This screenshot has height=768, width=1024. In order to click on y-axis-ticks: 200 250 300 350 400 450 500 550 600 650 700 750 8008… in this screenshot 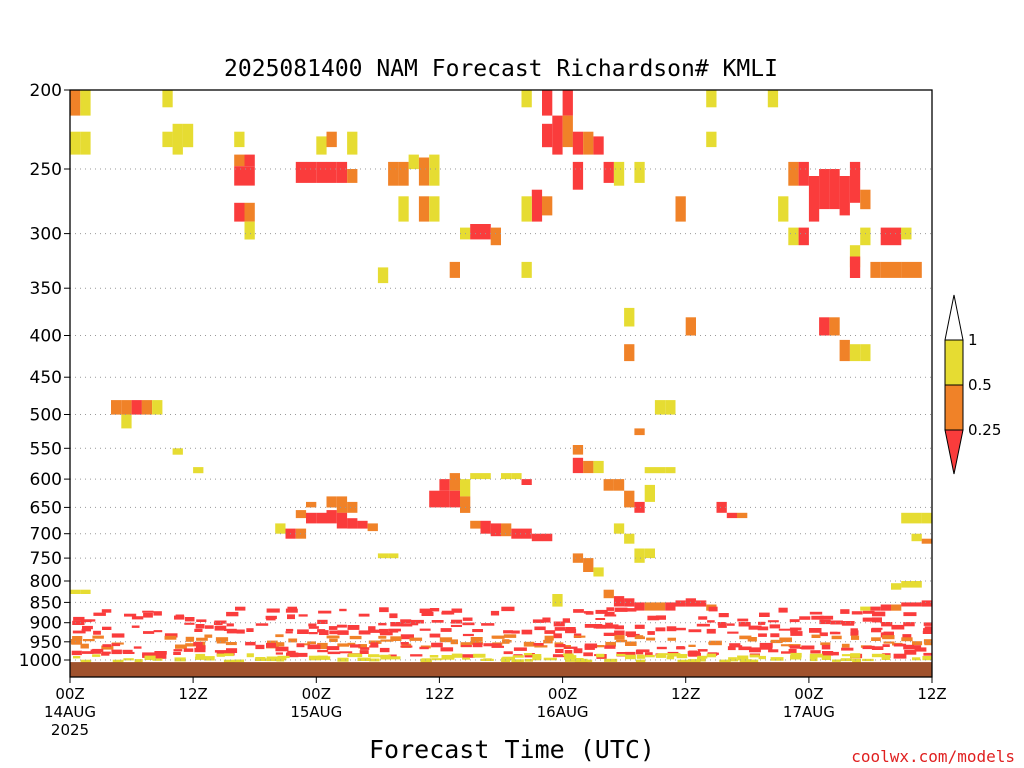, I will do `click(44, 376)`.